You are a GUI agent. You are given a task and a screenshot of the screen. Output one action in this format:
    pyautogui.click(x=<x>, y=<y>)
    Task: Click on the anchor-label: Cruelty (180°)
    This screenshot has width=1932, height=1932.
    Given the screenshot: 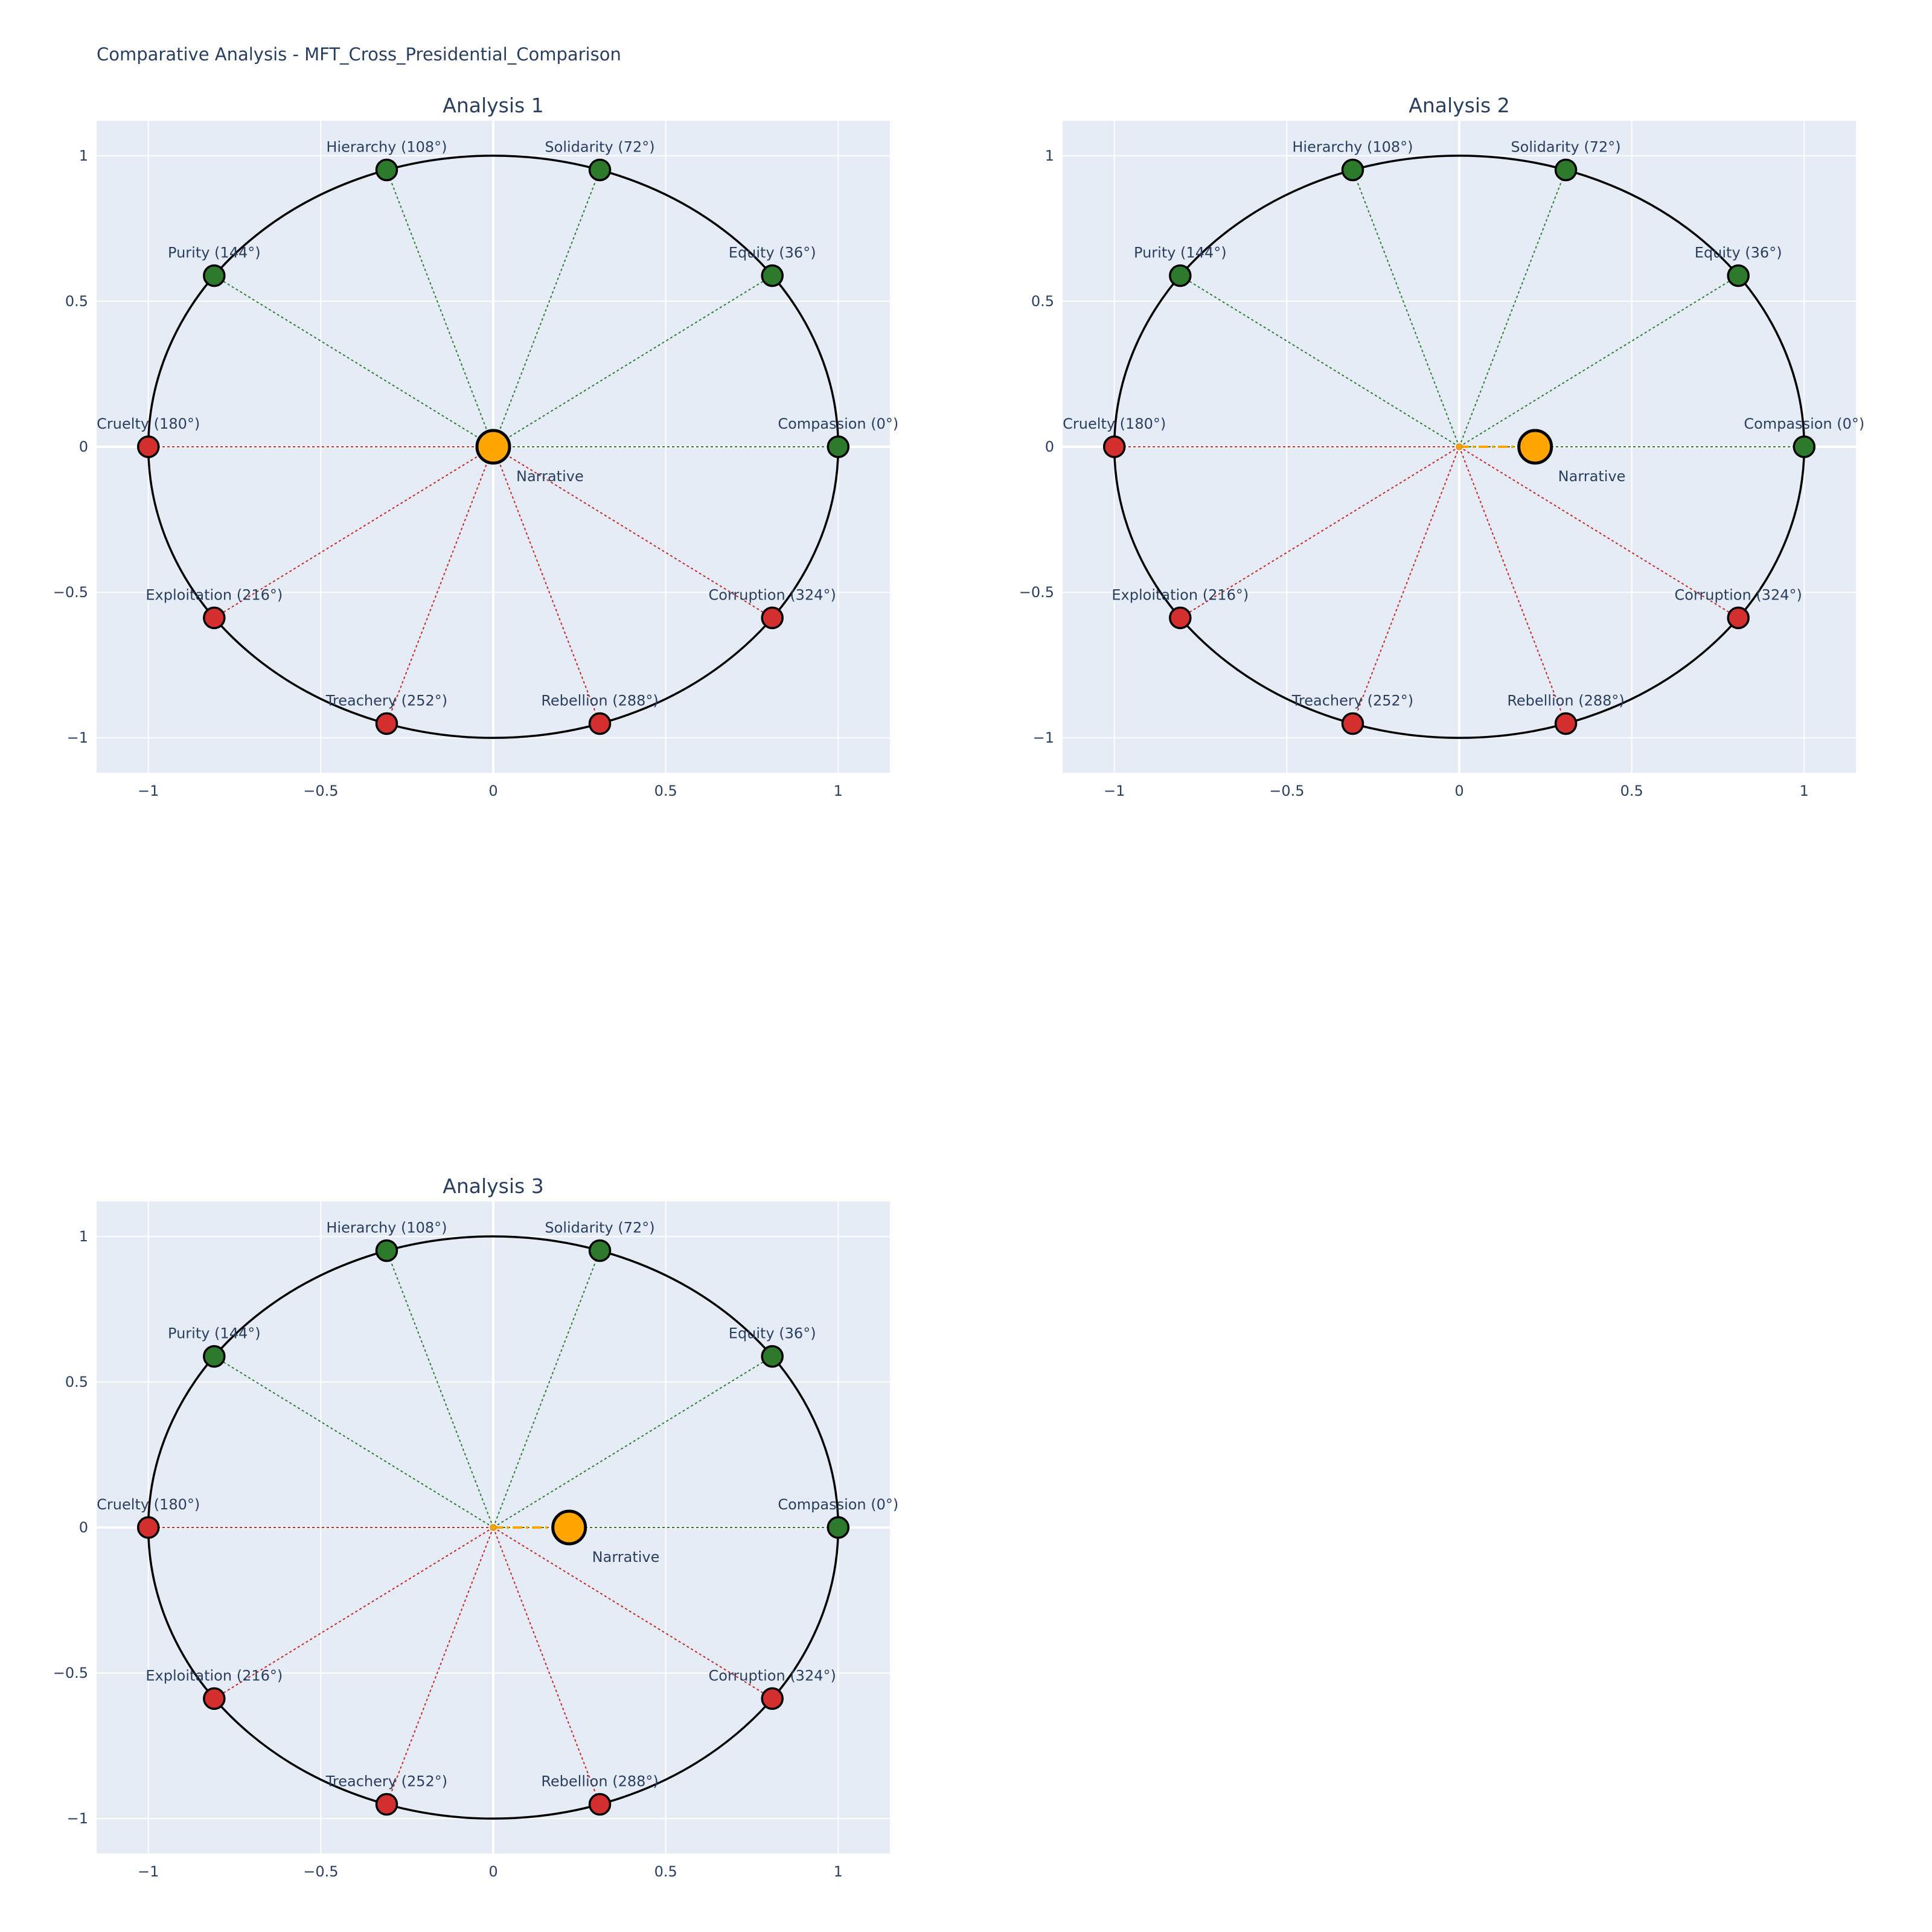 What is the action you would take?
    pyautogui.click(x=148, y=423)
    